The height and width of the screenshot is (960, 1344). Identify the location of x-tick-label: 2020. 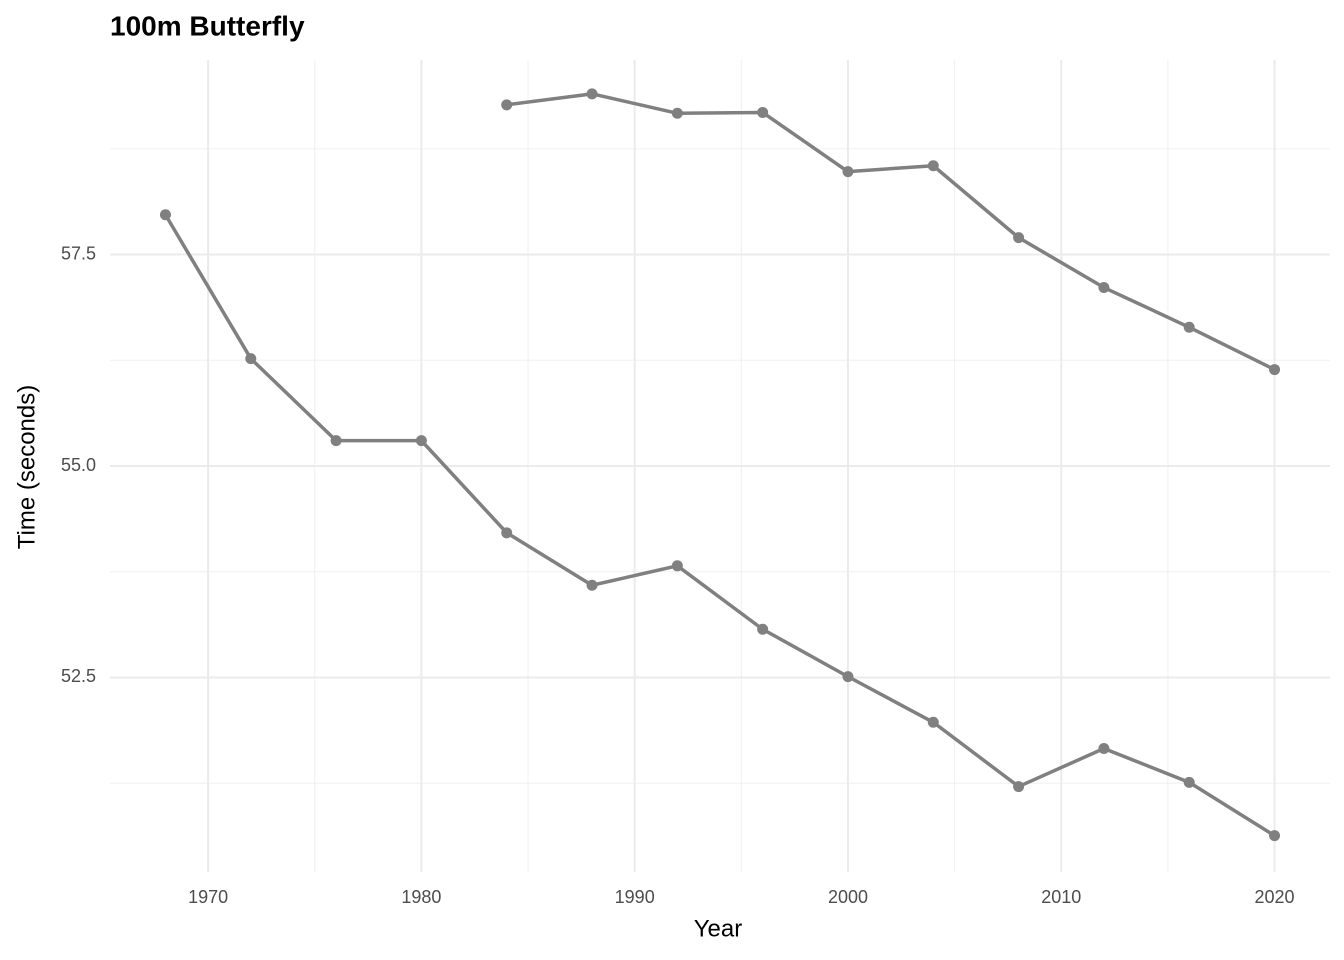
(1275, 897).